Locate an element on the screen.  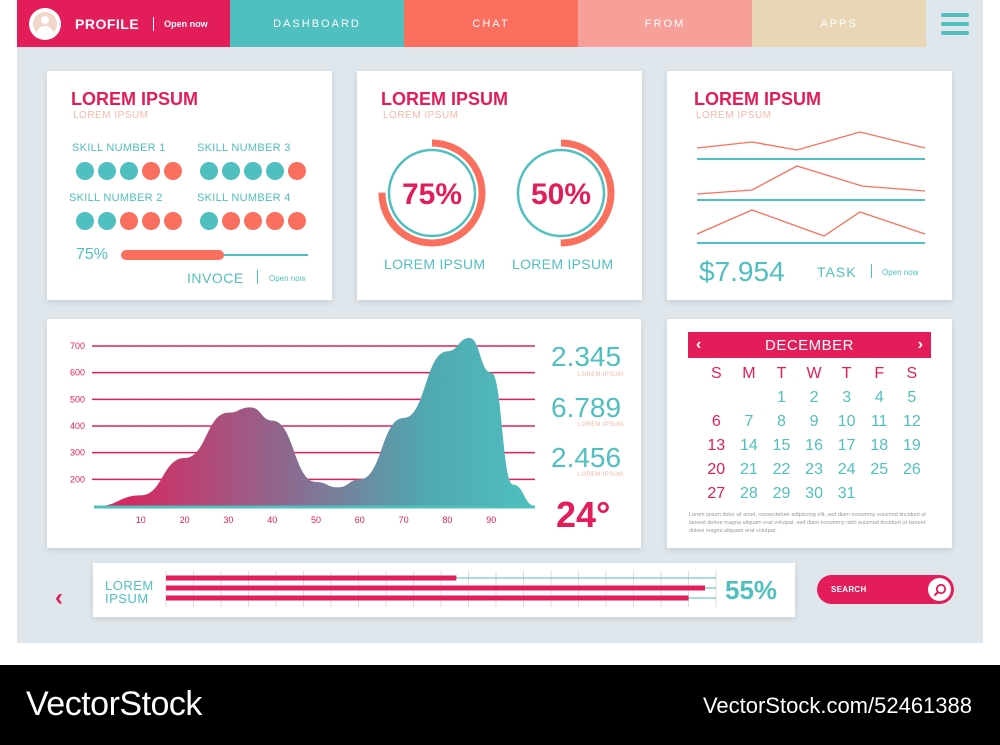
divider is located at coordinates (871, 271).